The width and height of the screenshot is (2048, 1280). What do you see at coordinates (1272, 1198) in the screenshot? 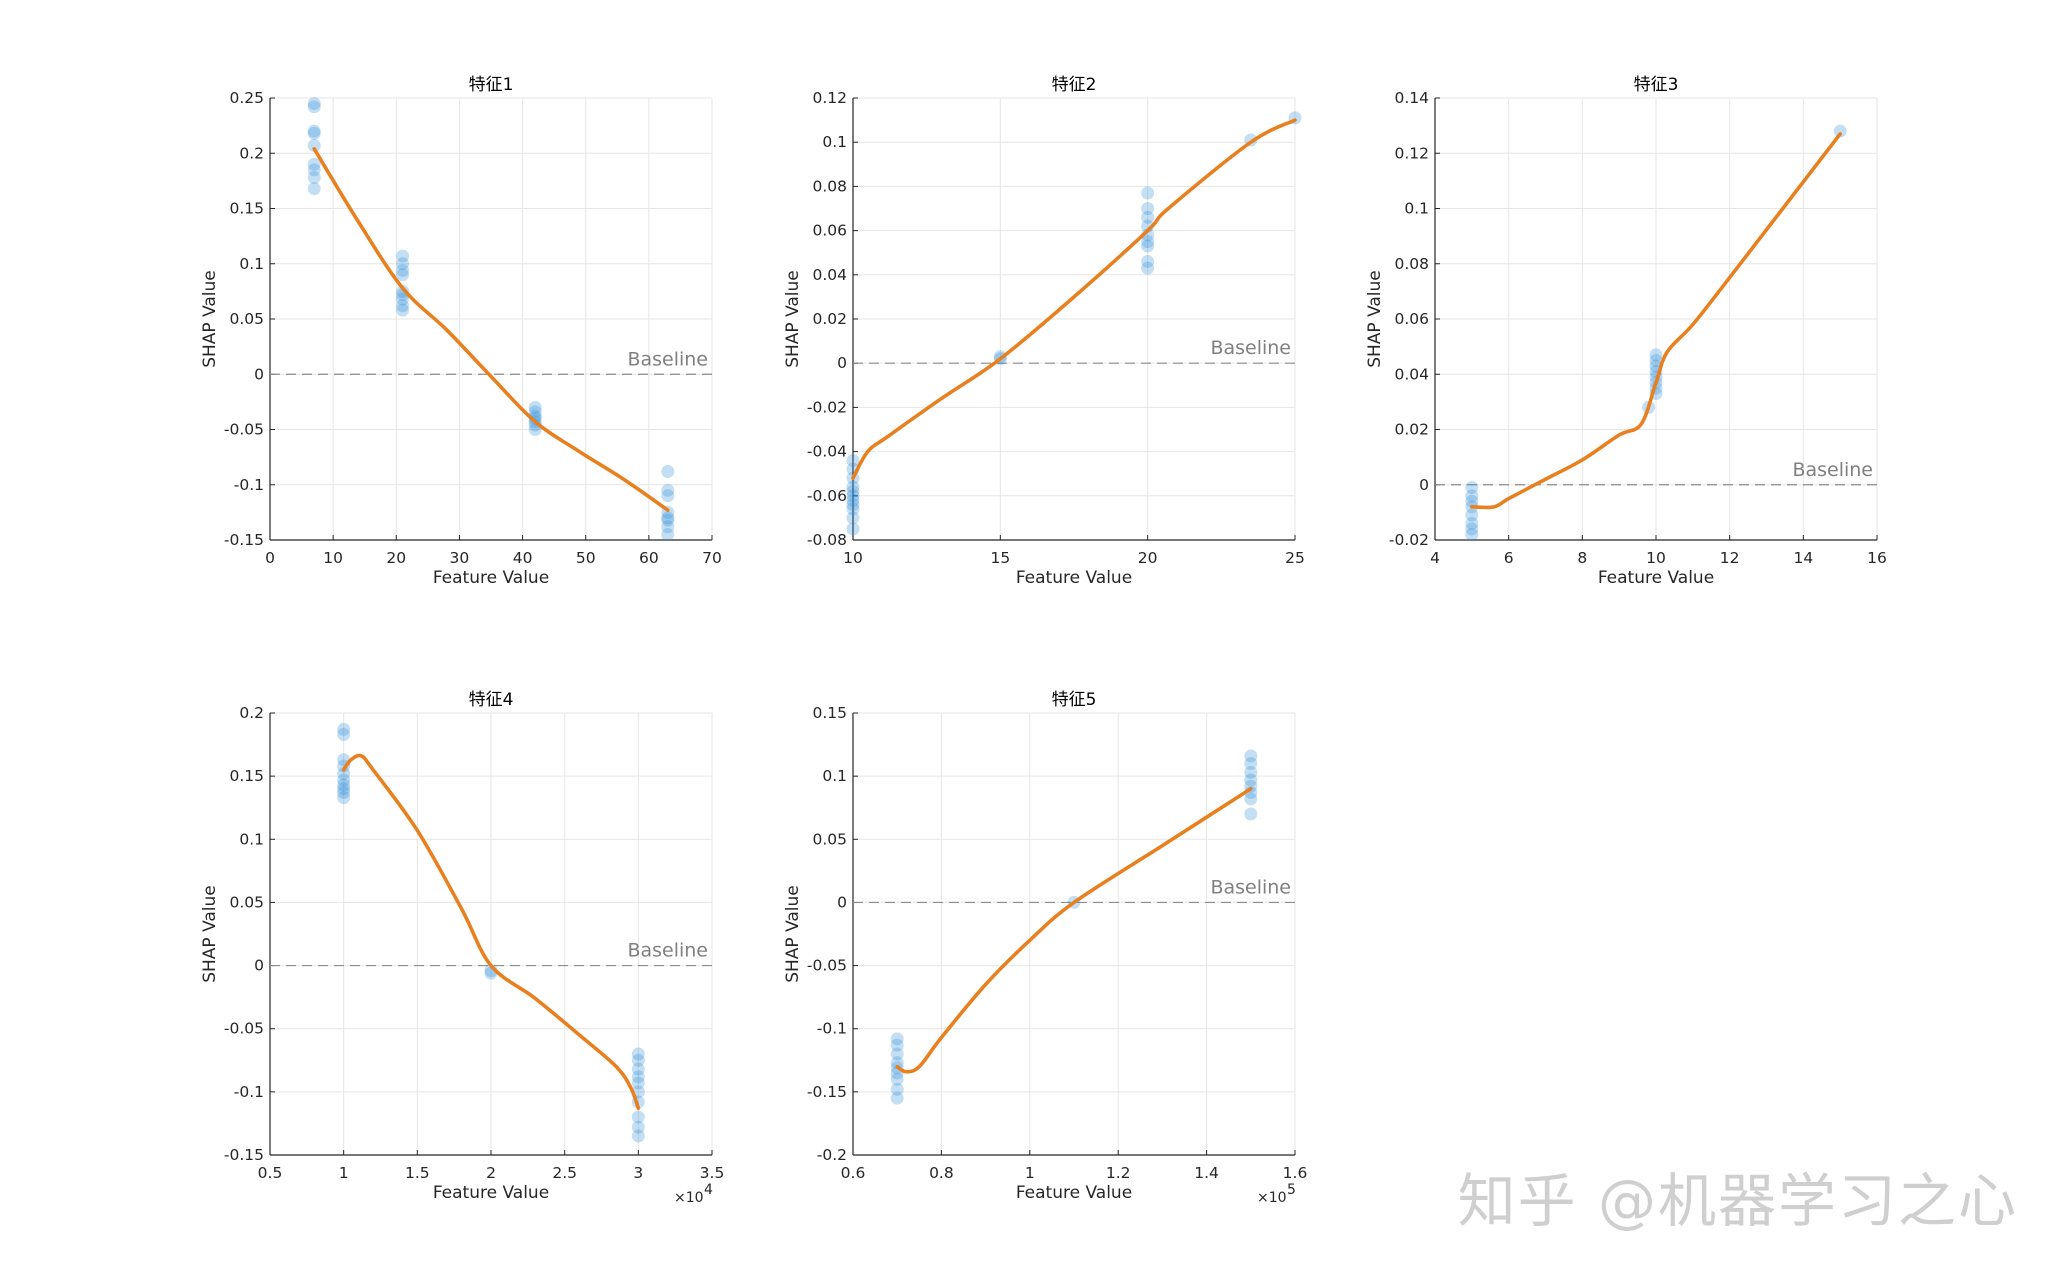
I see `x-exponent-label: ×10` at bounding box center [1272, 1198].